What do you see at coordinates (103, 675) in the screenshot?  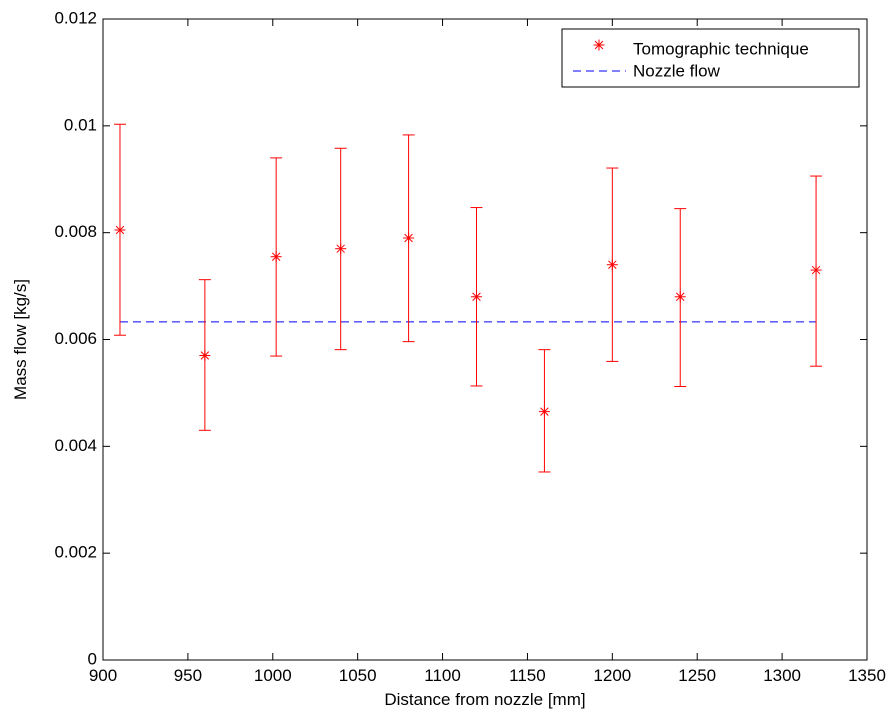 I see `x-tick-label: 900` at bounding box center [103, 675].